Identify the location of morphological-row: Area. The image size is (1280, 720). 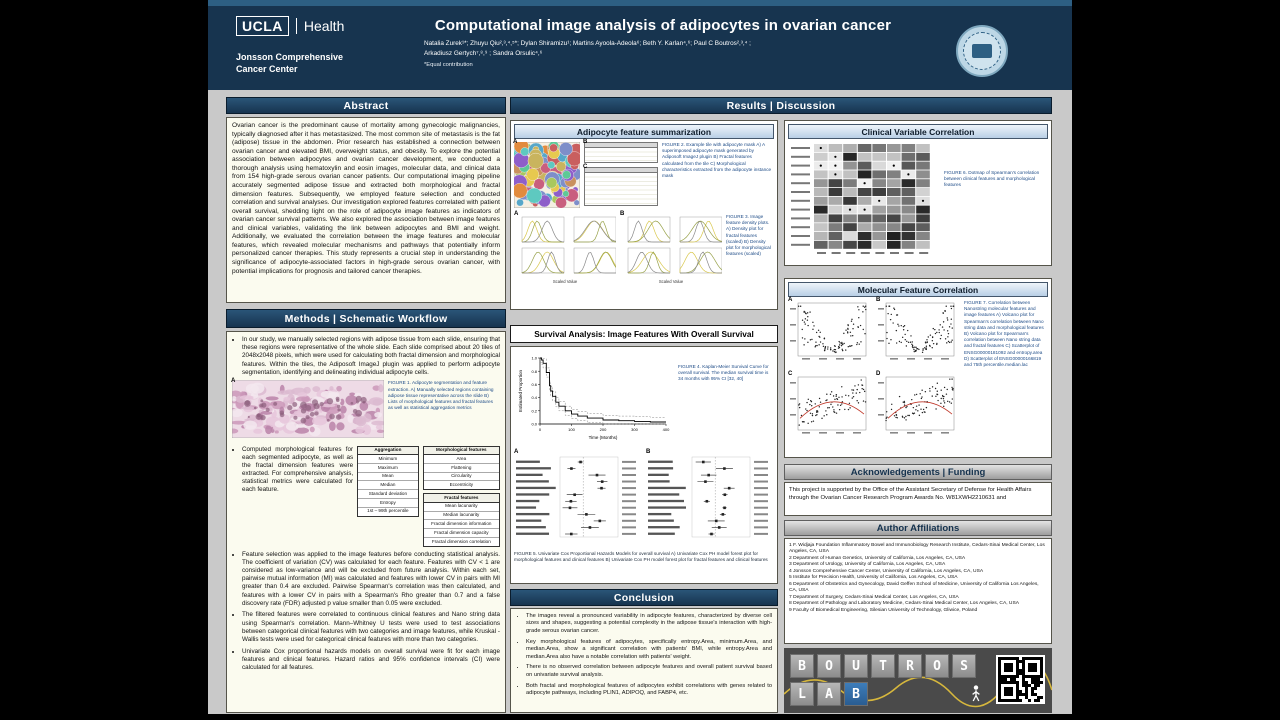
(461, 459).